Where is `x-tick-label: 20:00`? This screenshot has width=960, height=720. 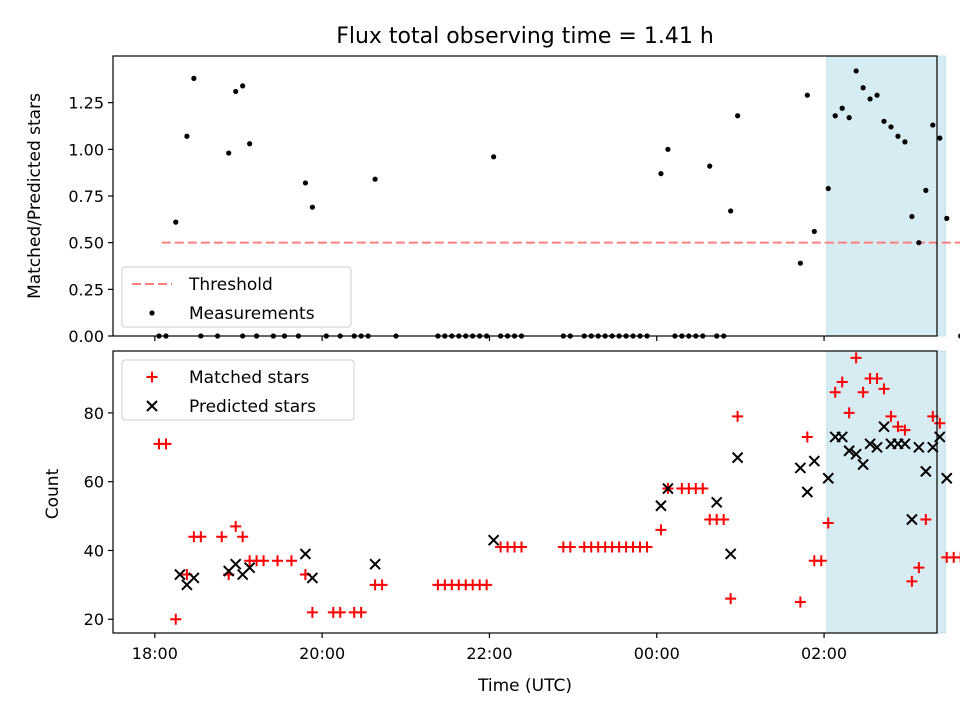 x-tick-label: 20:00 is located at coordinates (322, 653).